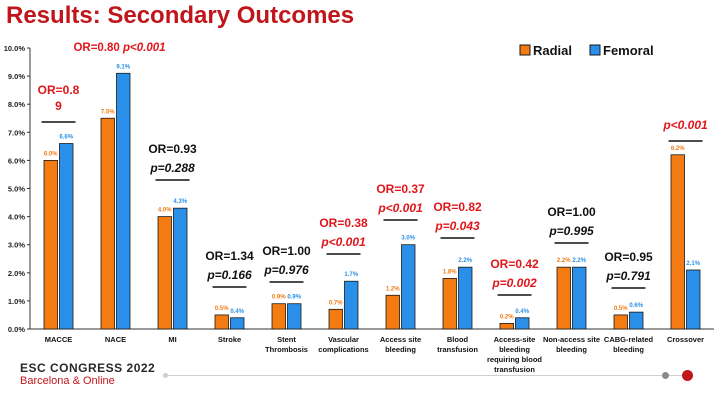 The image size is (716, 402). Describe the element at coordinates (294, 298) in the screenshot. I see `femoral-value-label: 0.9%` at that location.